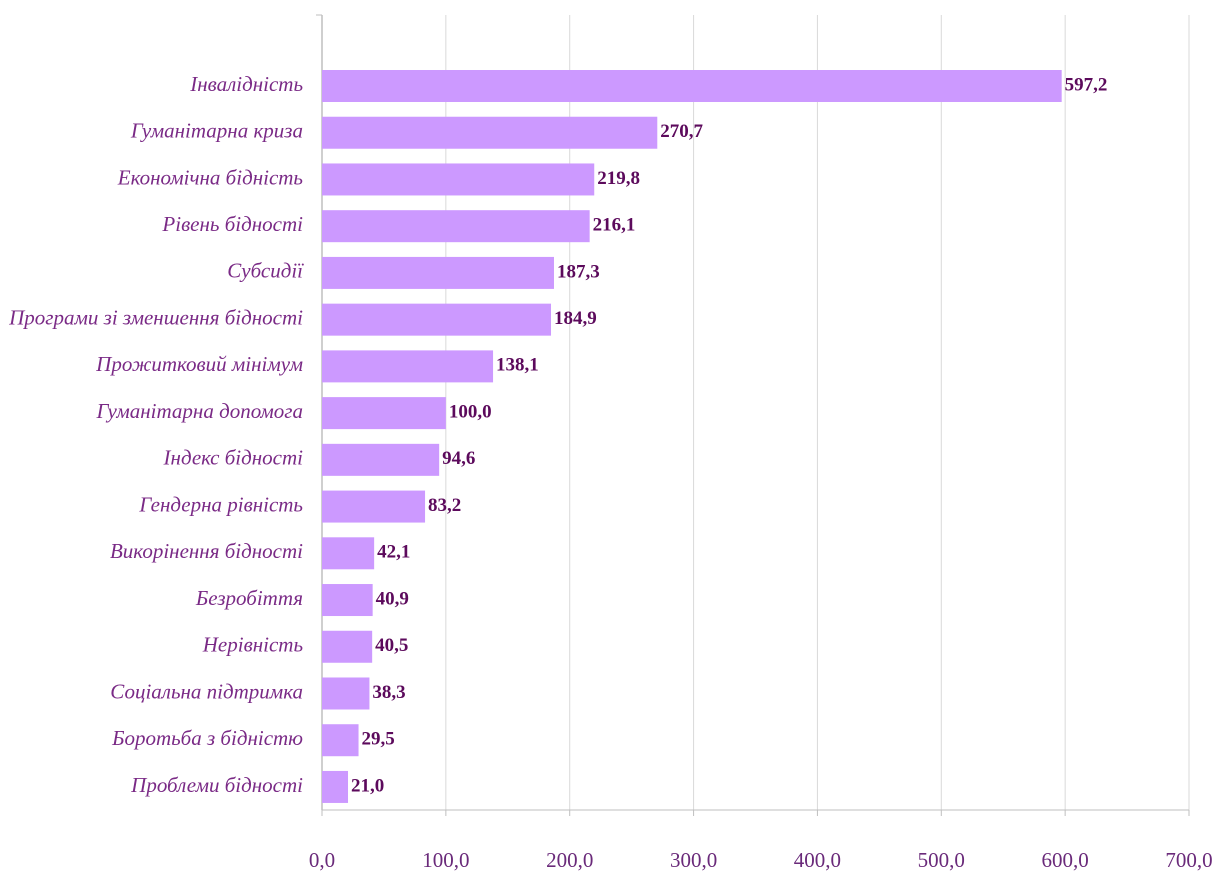 The image size is (1216, 879). I want to click on data-label: 38,3, so click(388, 692).